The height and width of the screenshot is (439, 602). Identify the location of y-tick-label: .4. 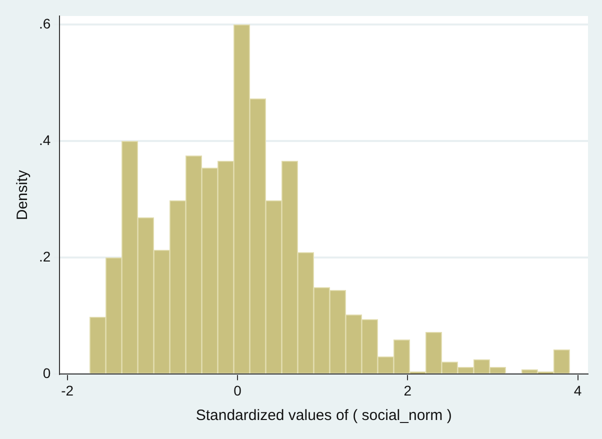
(44, 140).